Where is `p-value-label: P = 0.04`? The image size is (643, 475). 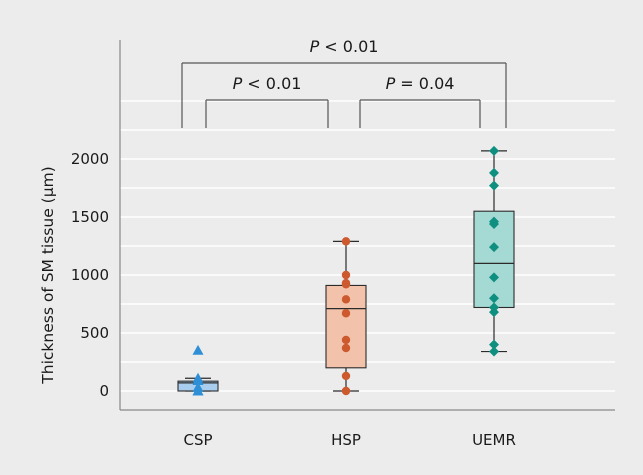
p-value-label: P = 0.04 is located at coordinates (420, 83).